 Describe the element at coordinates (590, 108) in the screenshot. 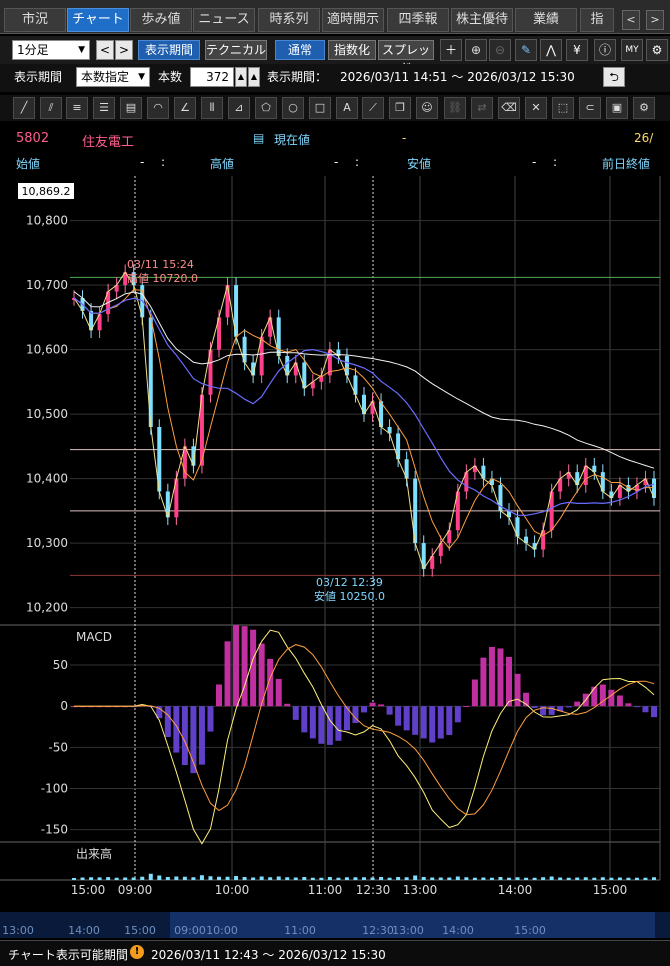

I see `magnet-icon: ⊂` at that location.